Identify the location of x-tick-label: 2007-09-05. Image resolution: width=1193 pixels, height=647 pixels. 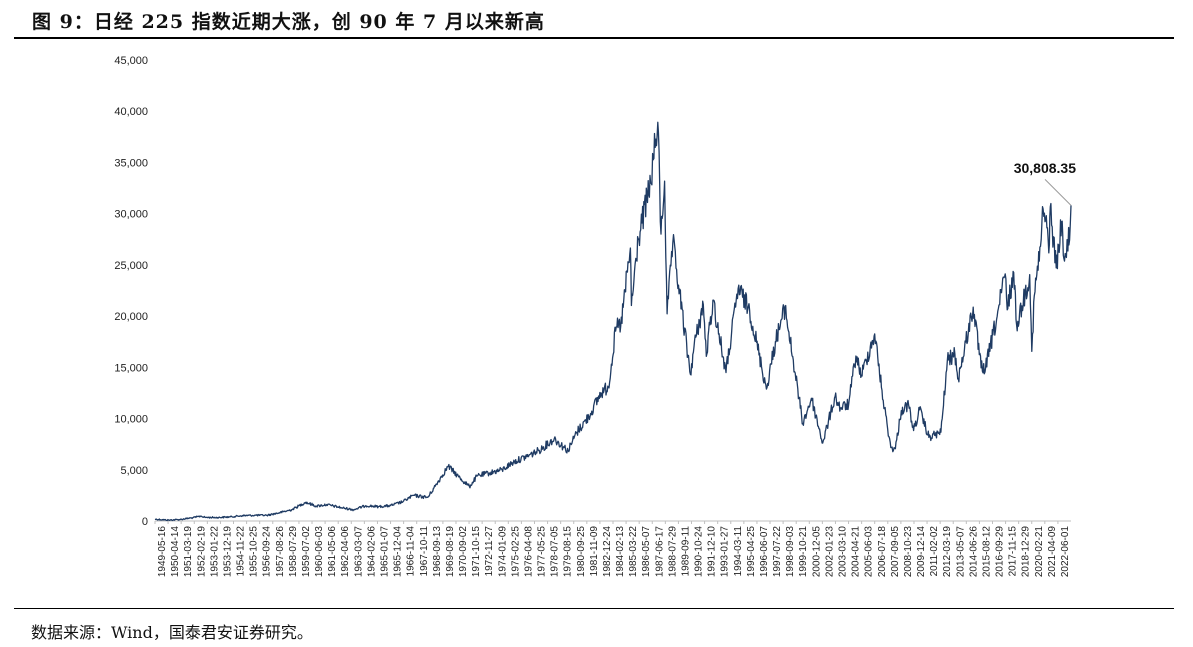
(895, 552).